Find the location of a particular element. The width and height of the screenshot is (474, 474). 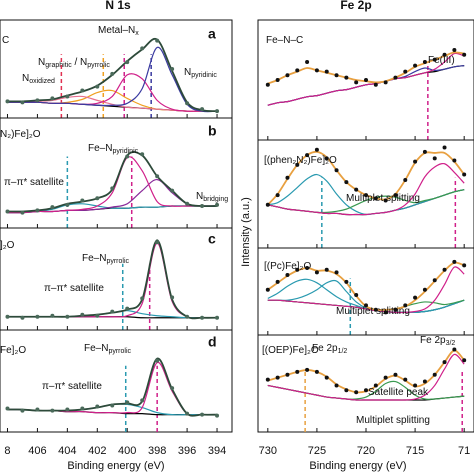

annotation: Nbridging is located at coordinates (212, 197).